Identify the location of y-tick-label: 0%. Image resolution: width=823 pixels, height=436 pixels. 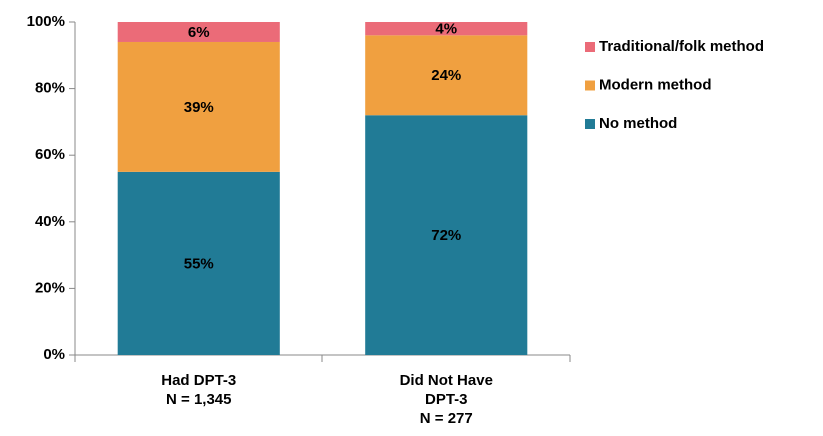
(54, 354).